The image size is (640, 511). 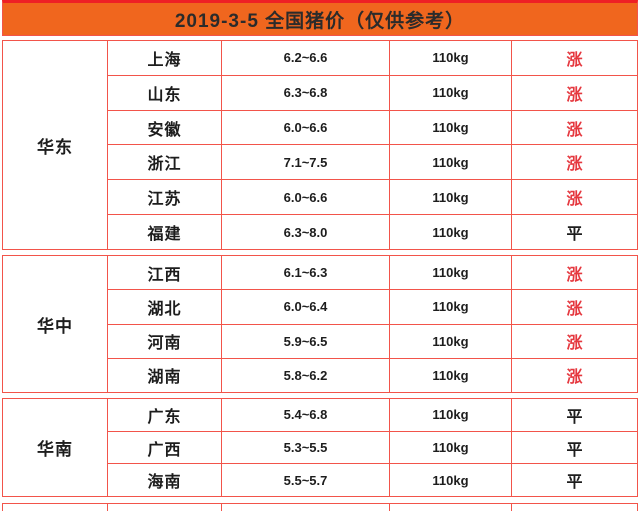 I want to click on price-cell: 7.1~7.5, so click(x=306, y=162).